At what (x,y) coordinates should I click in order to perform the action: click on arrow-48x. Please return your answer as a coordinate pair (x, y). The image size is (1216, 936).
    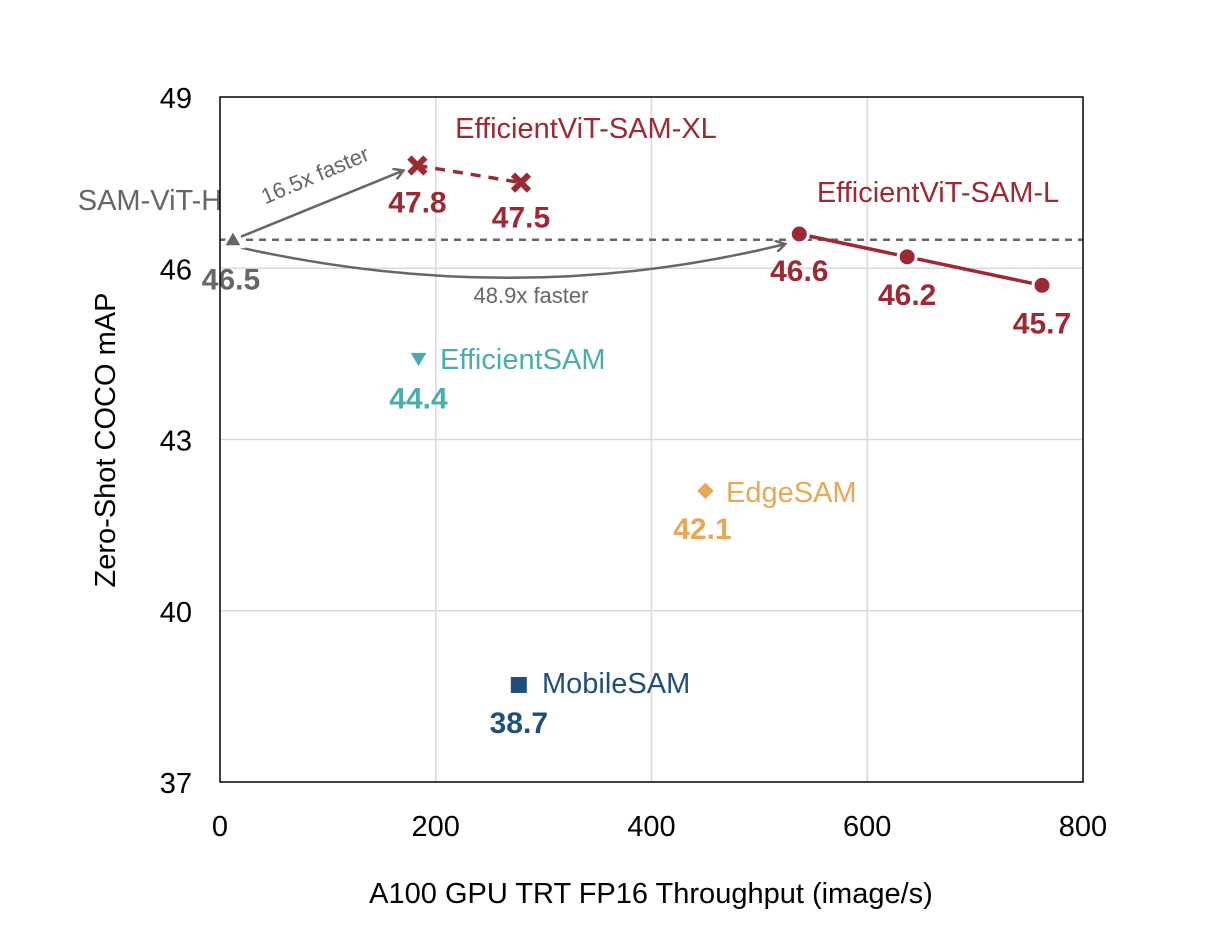
    Looking at the image, I should click on (512, 262).